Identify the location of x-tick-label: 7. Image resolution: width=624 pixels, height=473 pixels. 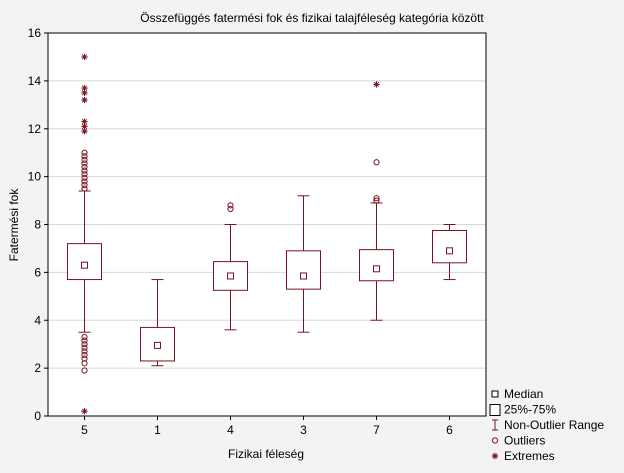
(376, 430).